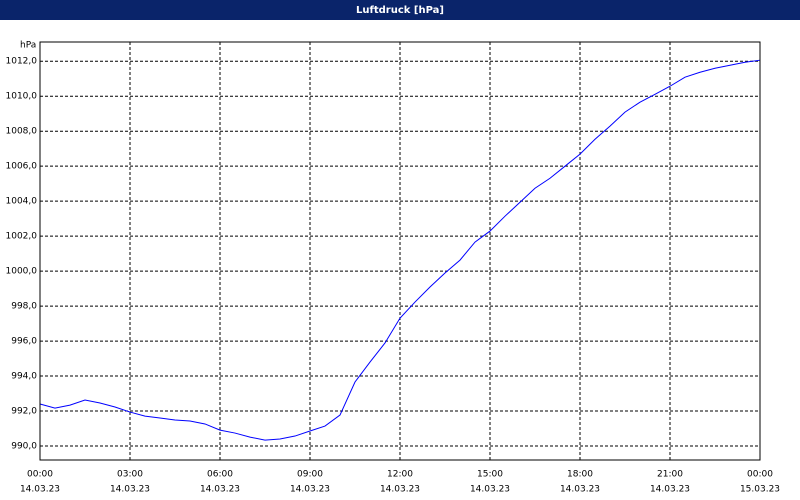 This screenshot has width=800, height=500. What do you see at coordinates (580, 475) in the screenshot?
I see `x-tick-label: 18:00` at bounding box center [580, 475].